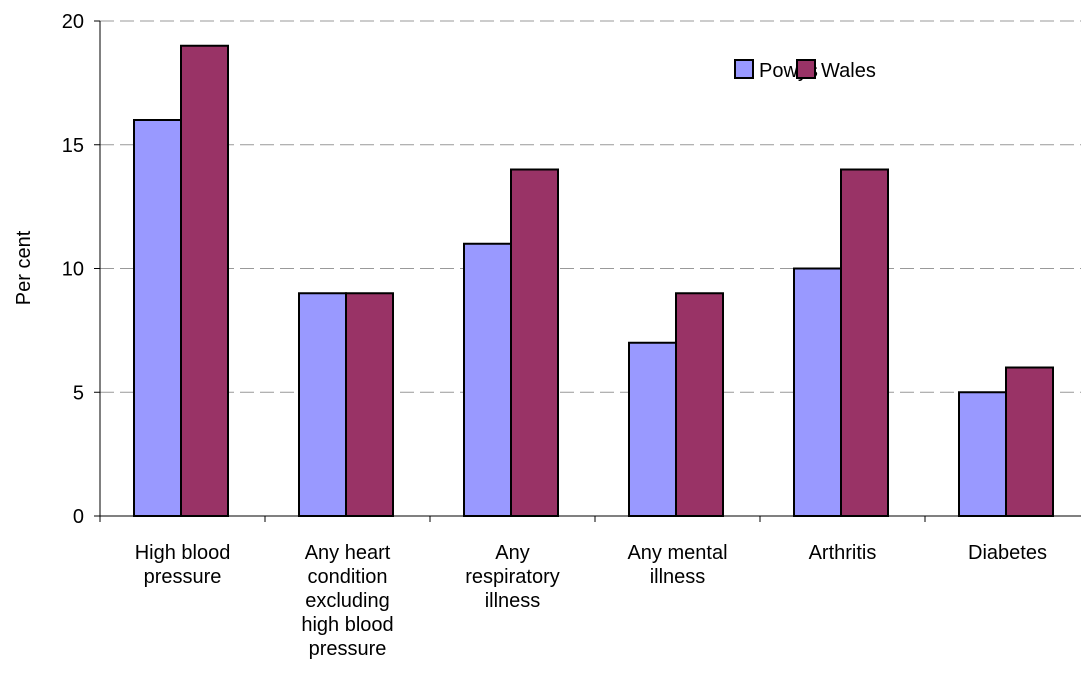  I want to click on y-tick-label: 15, so click(73, 146).